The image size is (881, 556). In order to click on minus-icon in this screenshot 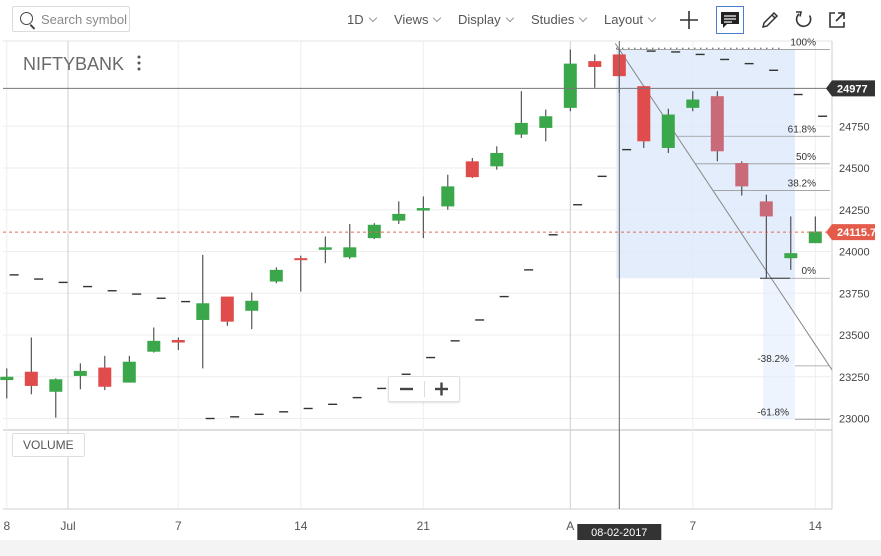, I will do `click(406, 389)`.